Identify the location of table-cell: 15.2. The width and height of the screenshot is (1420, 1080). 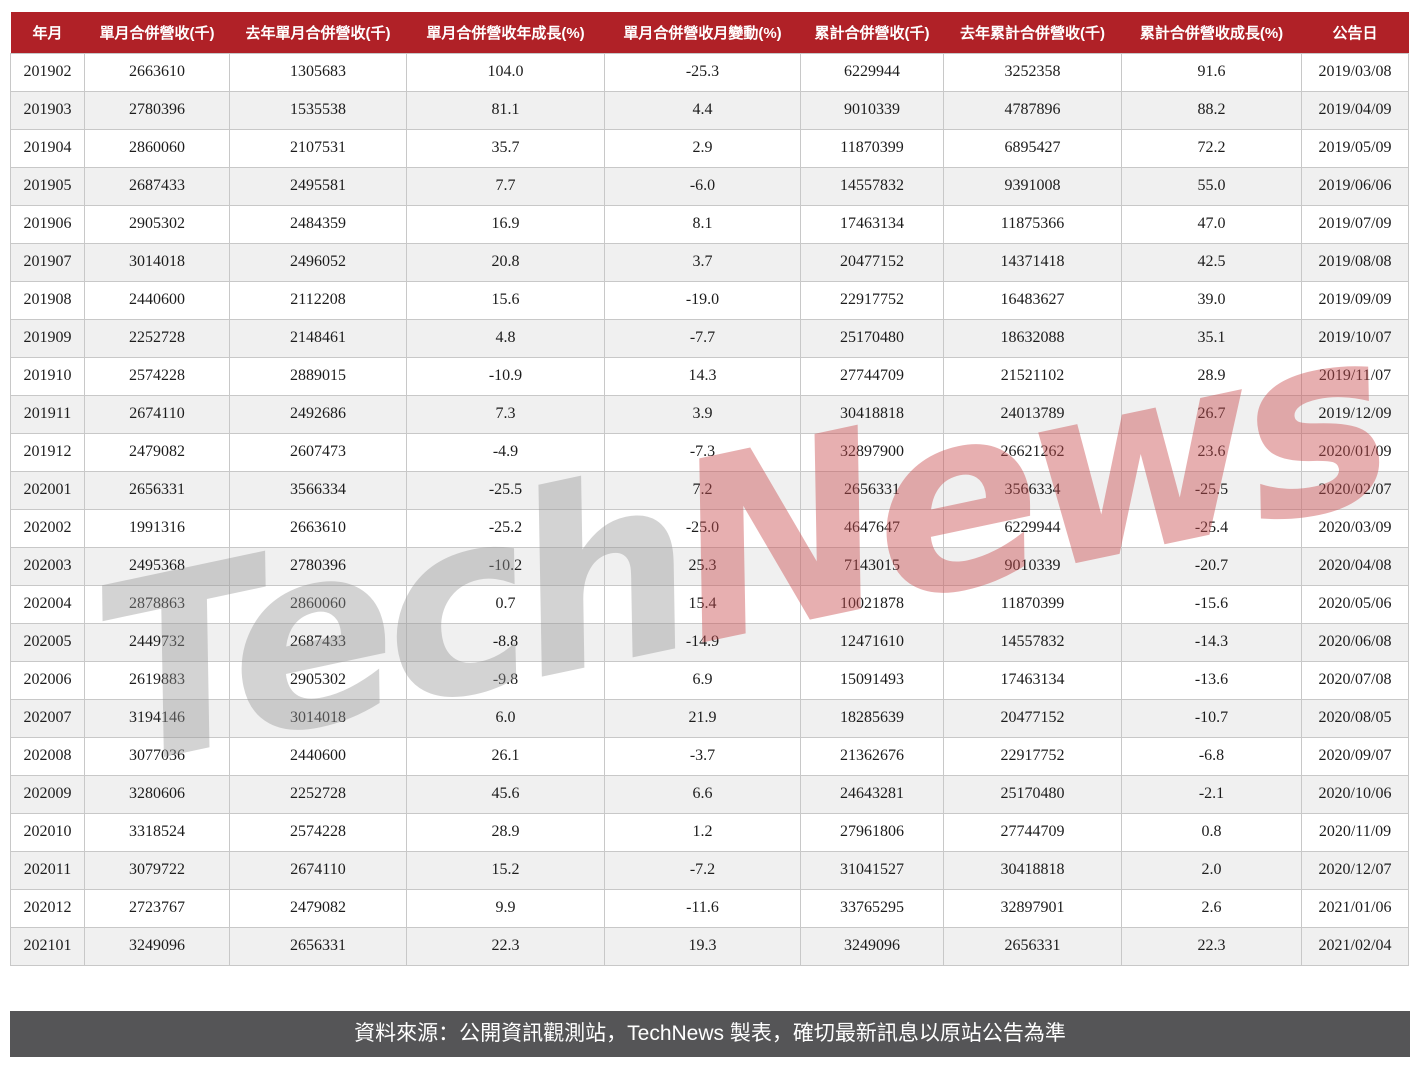
(505, 870).